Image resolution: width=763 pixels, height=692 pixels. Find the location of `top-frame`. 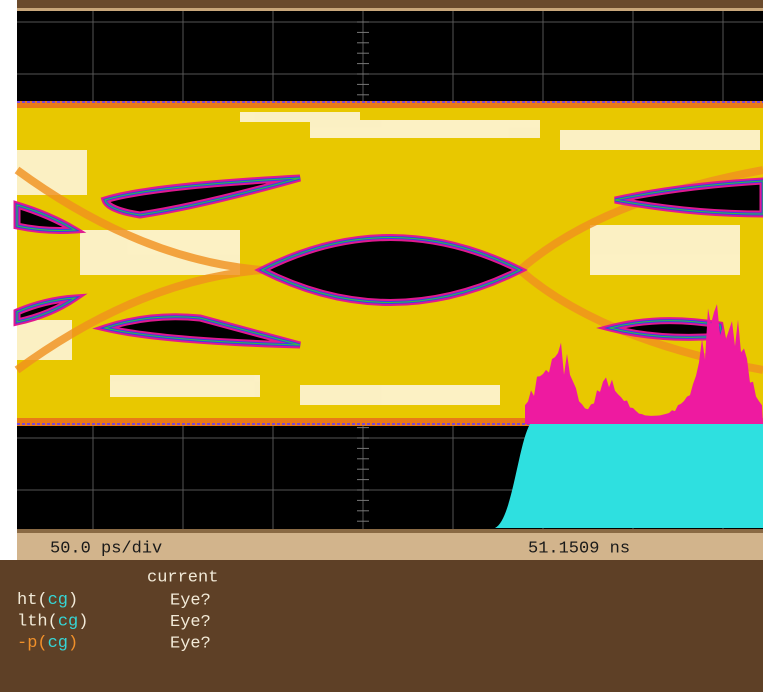

top-frame is located at coordinates (390, 4).